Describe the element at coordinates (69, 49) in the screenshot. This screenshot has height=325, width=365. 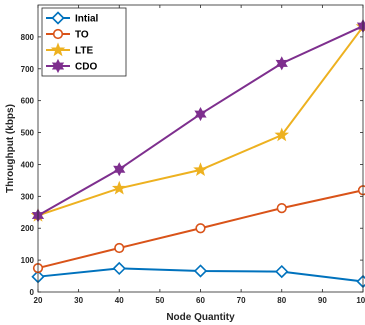
I see `legend-entry-lte: LTE` at that location.